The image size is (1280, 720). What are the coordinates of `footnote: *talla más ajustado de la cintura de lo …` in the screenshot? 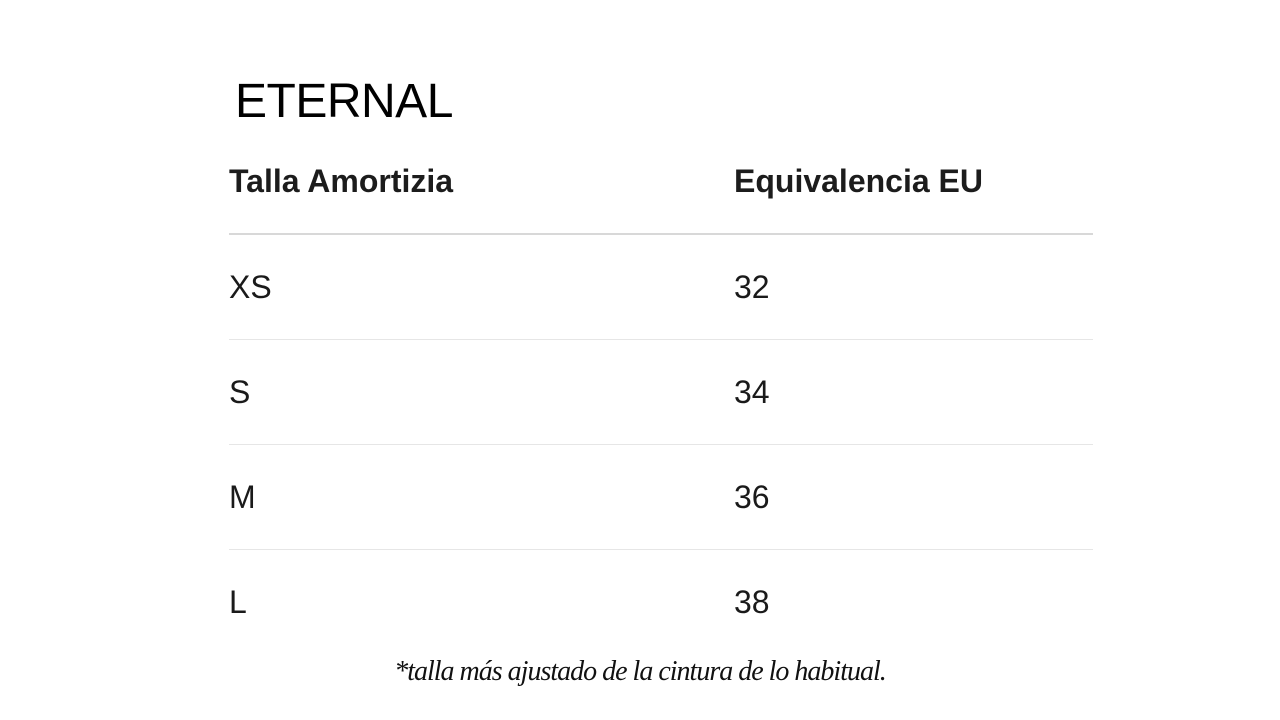 It's located at (640, 671).